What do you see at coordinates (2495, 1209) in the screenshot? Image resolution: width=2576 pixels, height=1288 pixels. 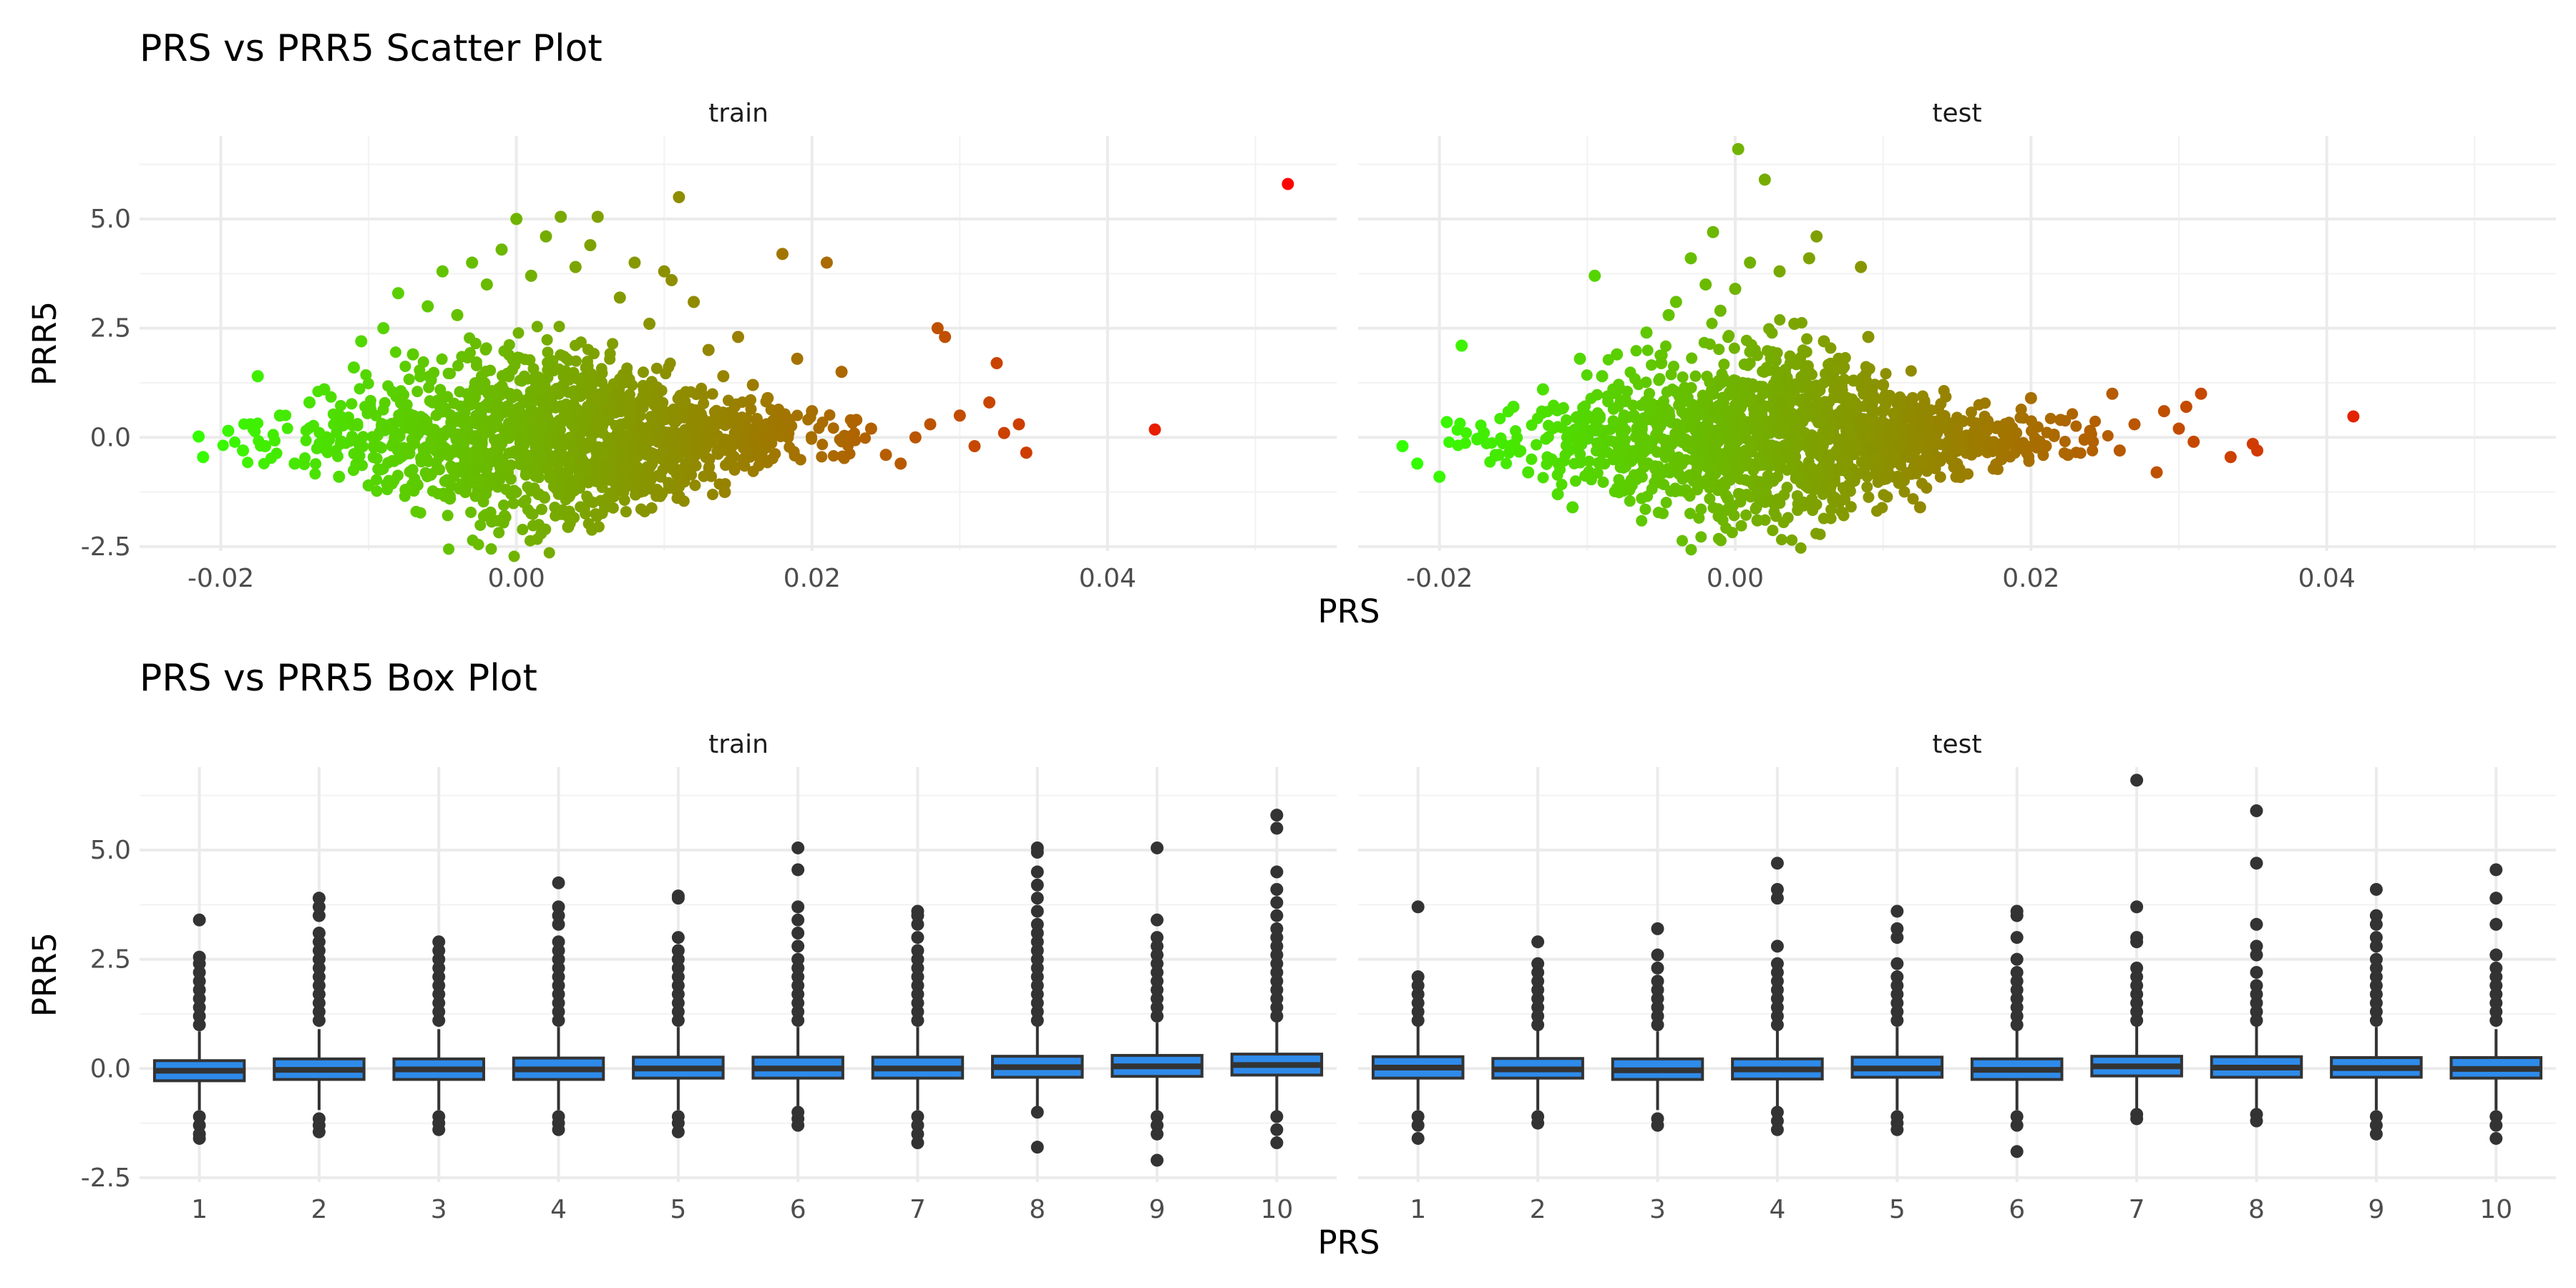 I see `x-tick-label: 10` at bounding box center [2495, 1209].